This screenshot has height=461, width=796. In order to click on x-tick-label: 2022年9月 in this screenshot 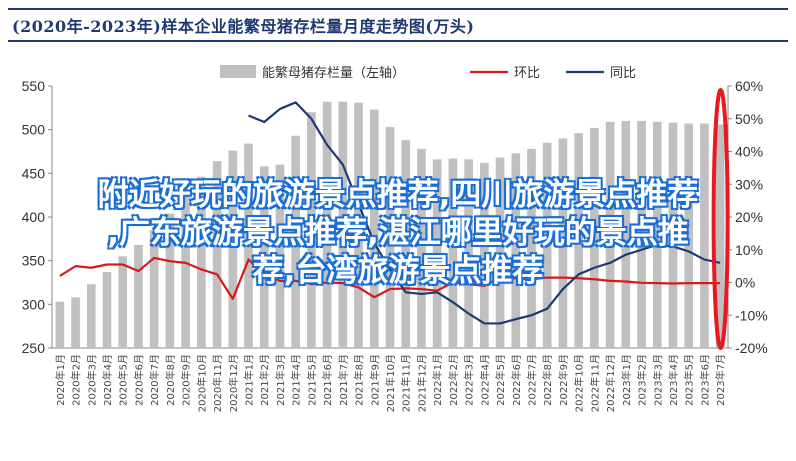, I will do `click(563, 380)`.